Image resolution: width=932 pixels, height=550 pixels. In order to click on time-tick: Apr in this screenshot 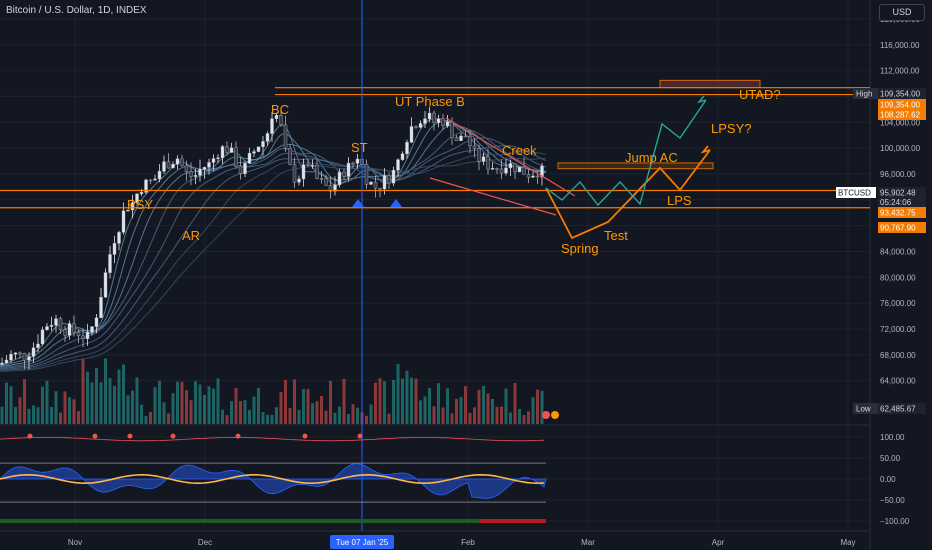, I will do `click(718, 542)`.